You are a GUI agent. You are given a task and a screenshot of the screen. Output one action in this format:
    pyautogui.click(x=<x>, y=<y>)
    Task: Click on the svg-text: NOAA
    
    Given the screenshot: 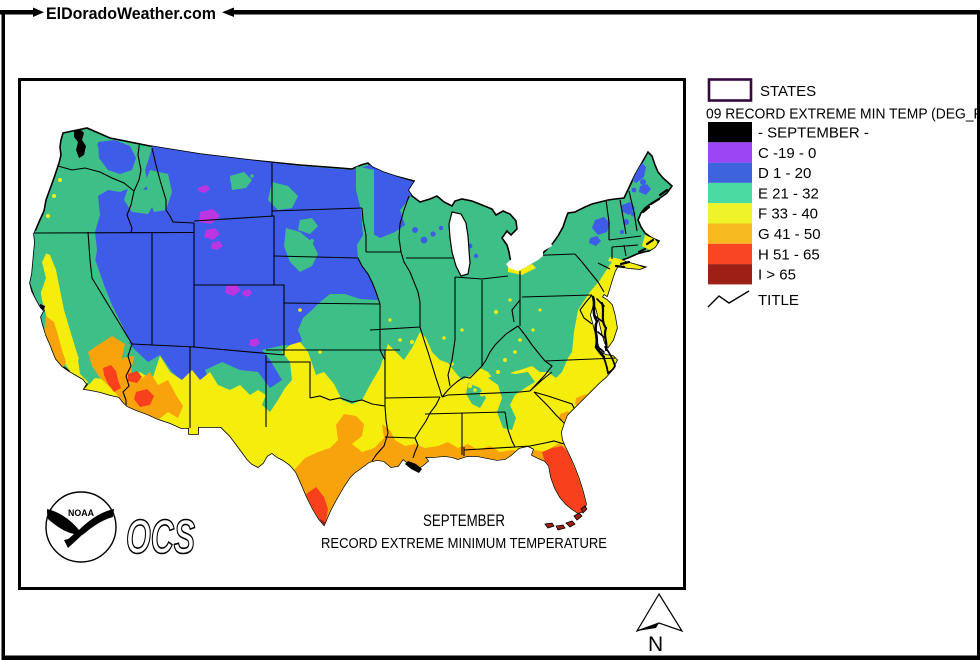 What is the action you would take?
    pyautogui.click(x=81, y=513)
    